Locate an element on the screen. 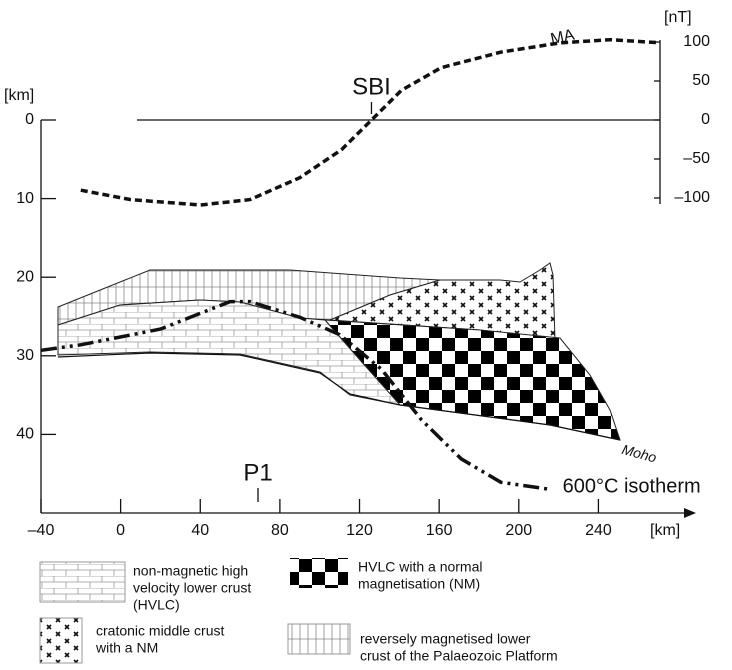 This screenshot has height=670, width=732. x-tick-label: 80 is located at coordinates (280, 530).